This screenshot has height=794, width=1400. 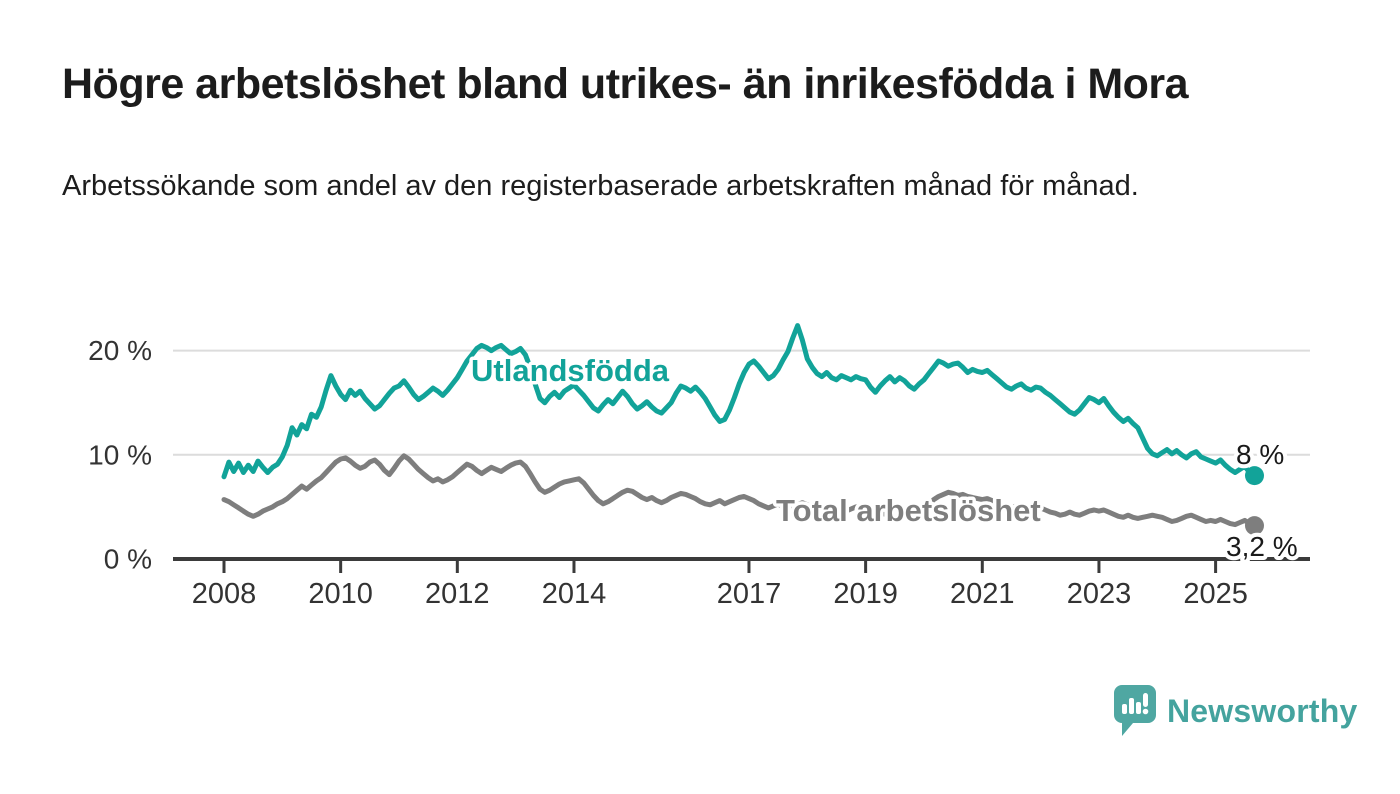 What do you see at coordinates (1262, 710) in the screenshot?
I see `brand-name: Newsworthy` at bounding box center [1262, 710].